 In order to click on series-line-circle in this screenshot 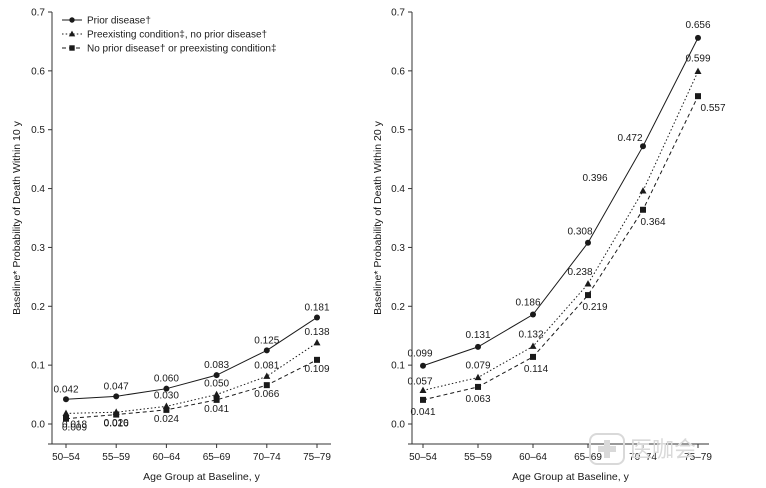, I will do `click(191, 358)`.